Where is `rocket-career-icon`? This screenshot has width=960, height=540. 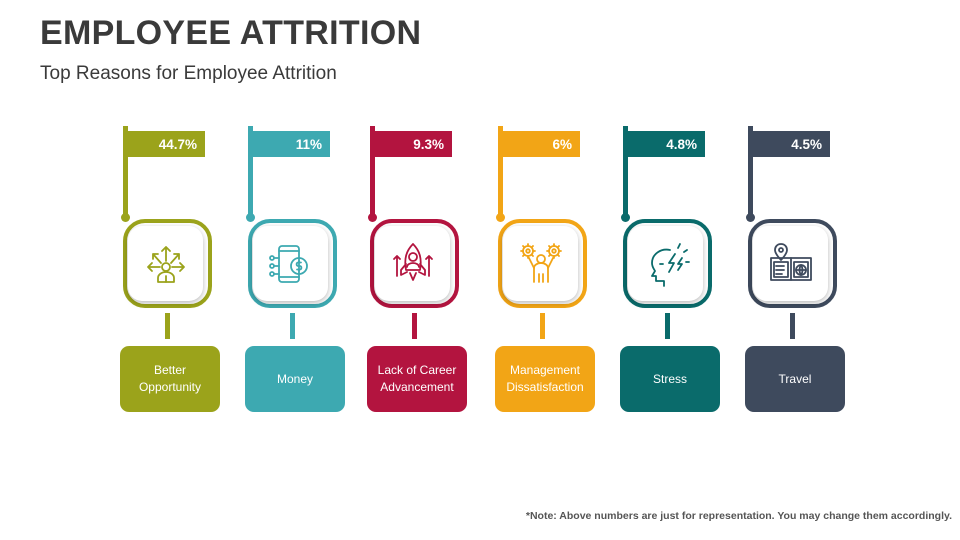 rocket-career-icon is located at coordinates (412, 261).